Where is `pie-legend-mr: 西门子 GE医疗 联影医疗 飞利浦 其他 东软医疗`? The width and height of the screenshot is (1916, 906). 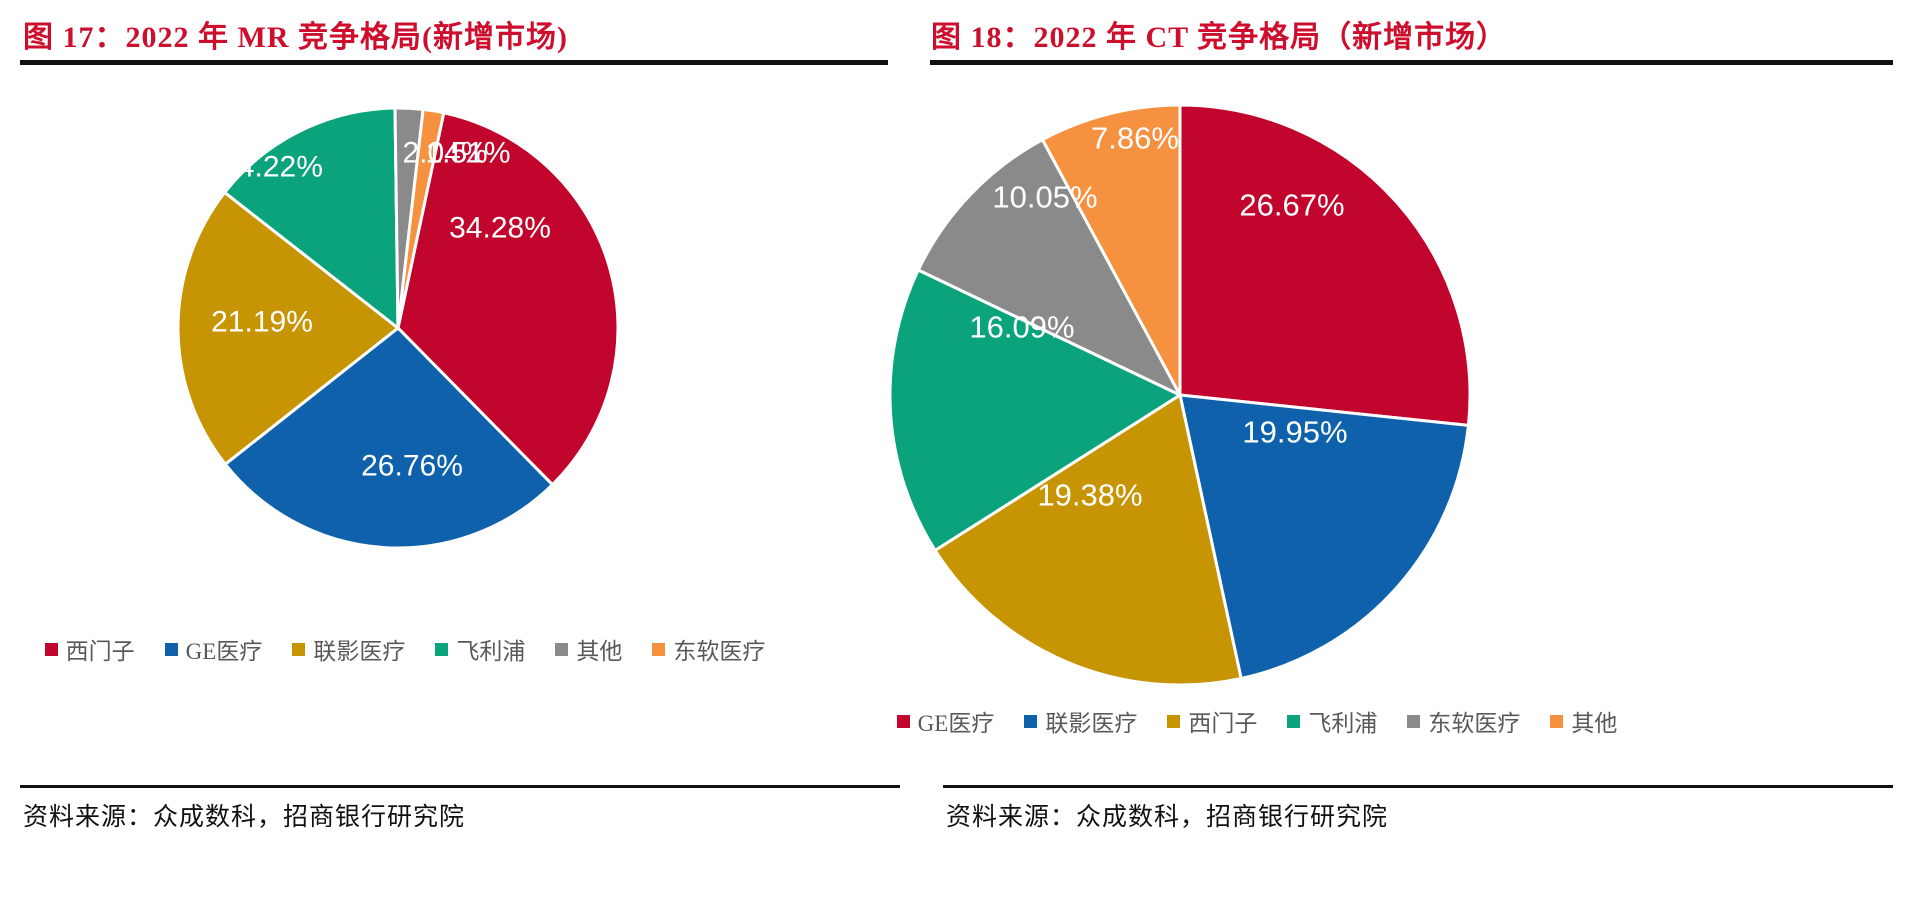 pie-legend-mr: 西门子 GE医疗 联影医疗 飞利浦 其他 东软医疗 is located at coordinates (404, 649).